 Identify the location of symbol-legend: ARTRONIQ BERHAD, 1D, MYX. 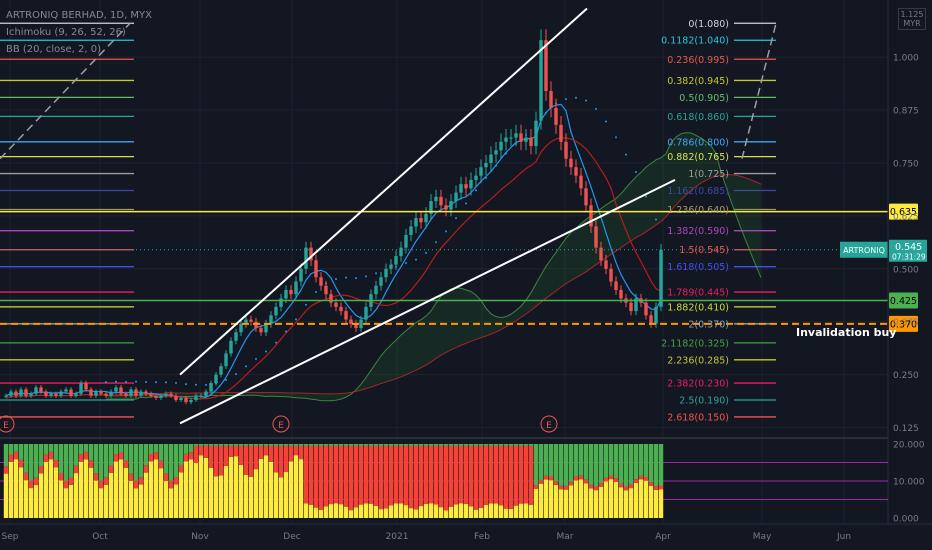
(79, 15).